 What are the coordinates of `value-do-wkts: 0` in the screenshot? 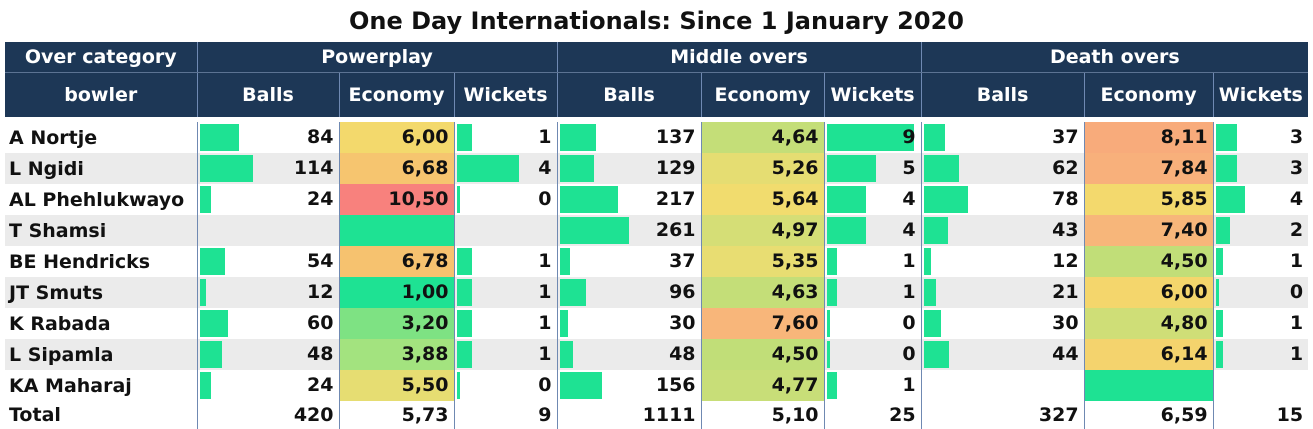 It's located at (1296, 292).